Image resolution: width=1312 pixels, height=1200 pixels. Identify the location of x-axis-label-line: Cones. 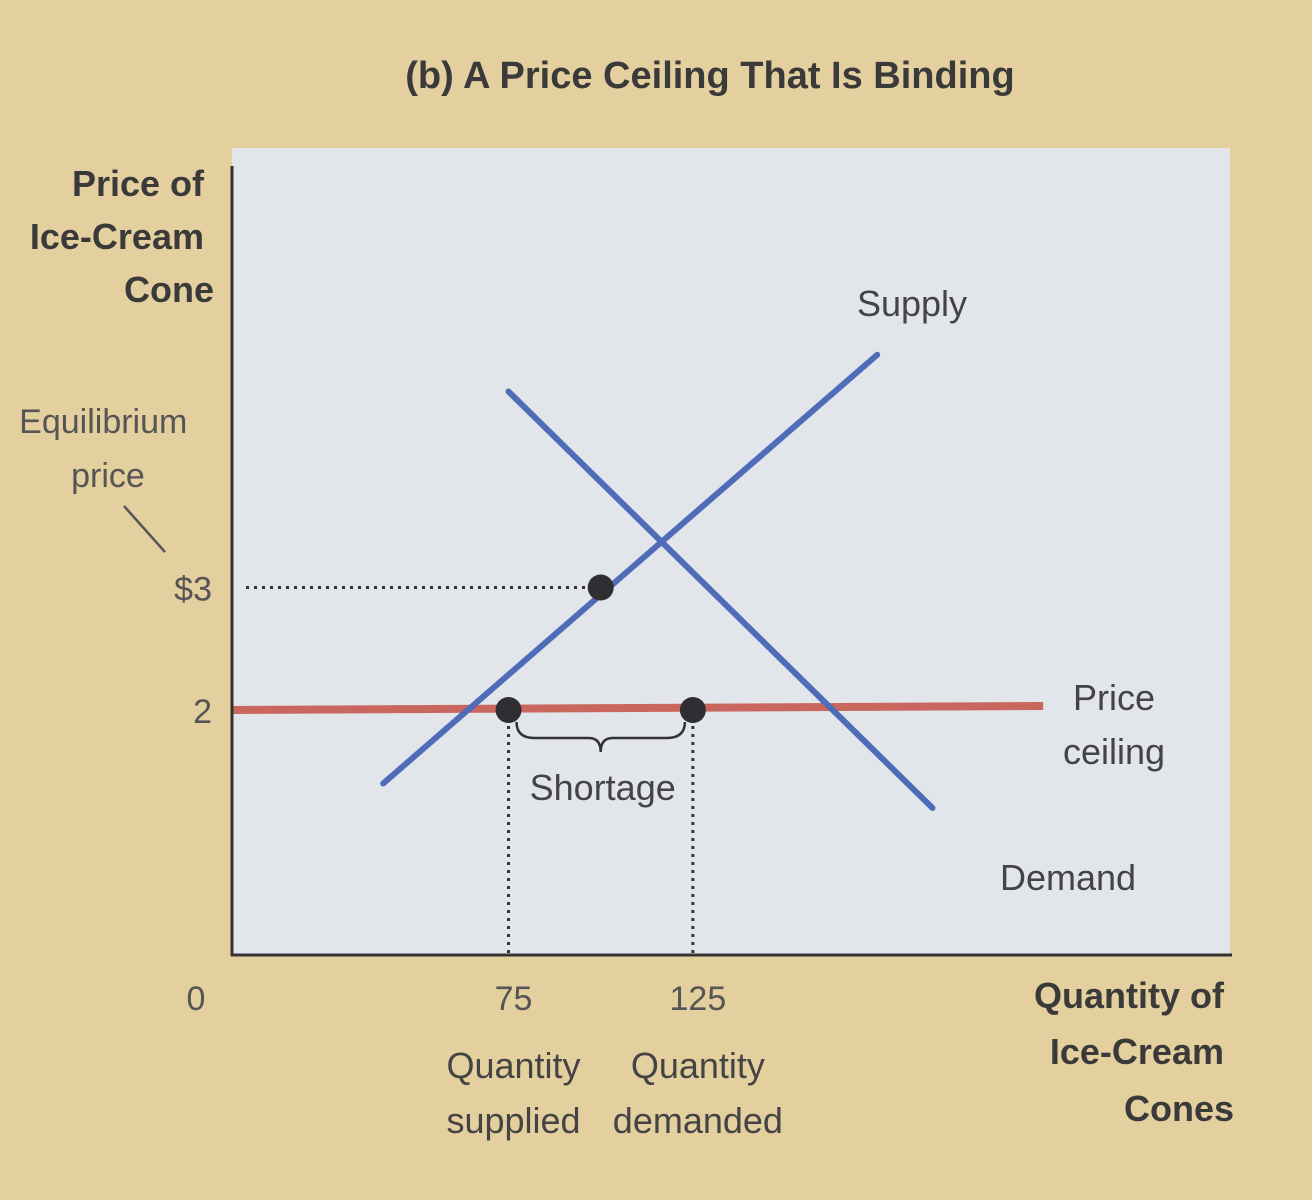
(1179, 1108).